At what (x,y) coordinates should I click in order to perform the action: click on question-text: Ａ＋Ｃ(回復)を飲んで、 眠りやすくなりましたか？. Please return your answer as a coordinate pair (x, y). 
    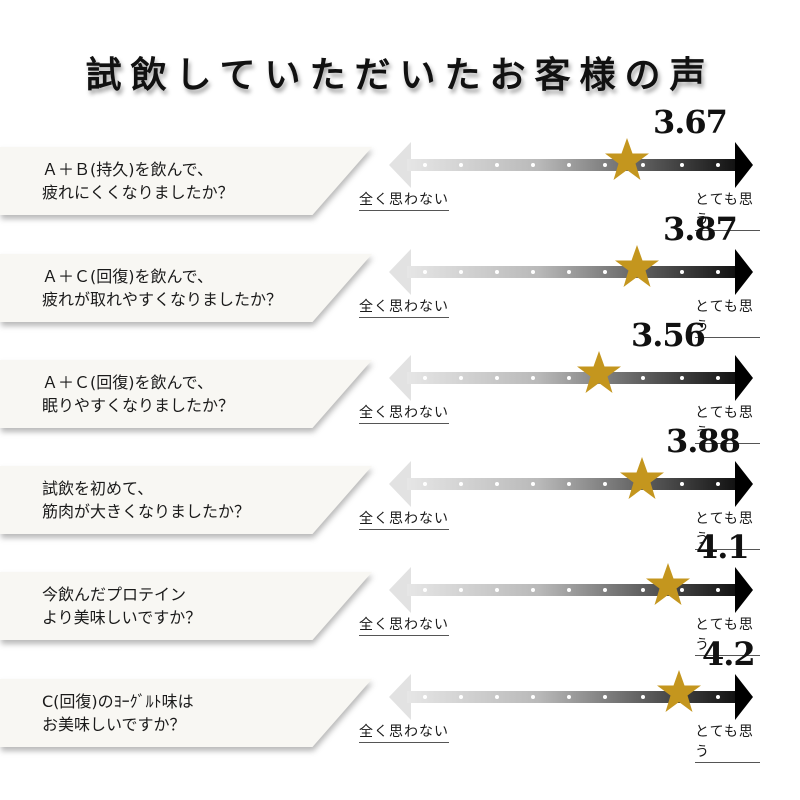
    Looking at the image, I should click on (138, 394).